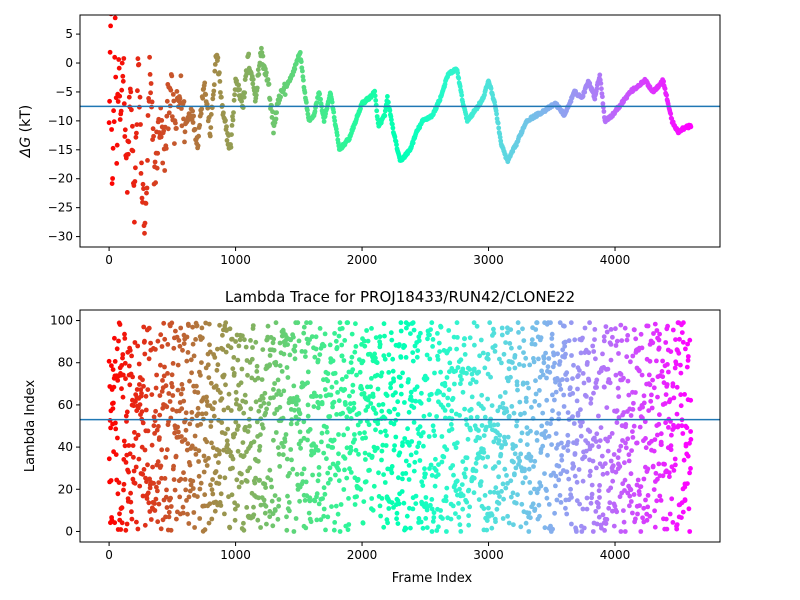 The width and height of the screenshot is (800, 600). Describe the element at coordinates (65, 447) in the screenshot. I see `lambda-y-tick-label: 40` at that location.